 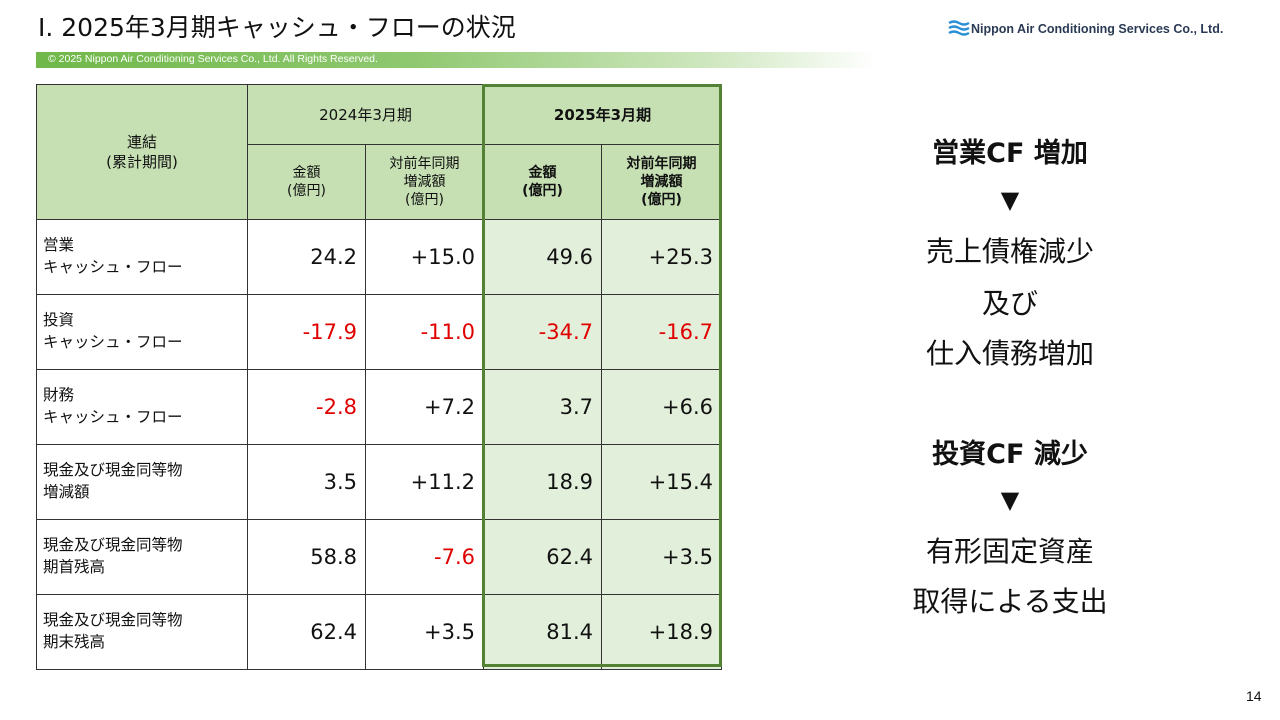 I want to click on investing-cf-reason-2: 取得による支出, so click(x=1010, y=601).